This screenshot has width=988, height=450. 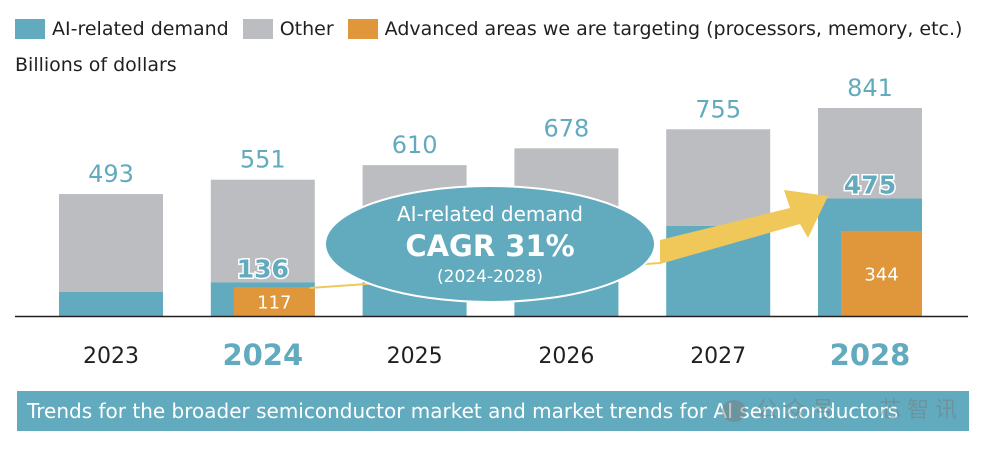 What do you see at coordinates (859, 410) in the screenshot?
I see `watermark-text: 公众号 · 芯智讯` at bounding box center [859, 410].